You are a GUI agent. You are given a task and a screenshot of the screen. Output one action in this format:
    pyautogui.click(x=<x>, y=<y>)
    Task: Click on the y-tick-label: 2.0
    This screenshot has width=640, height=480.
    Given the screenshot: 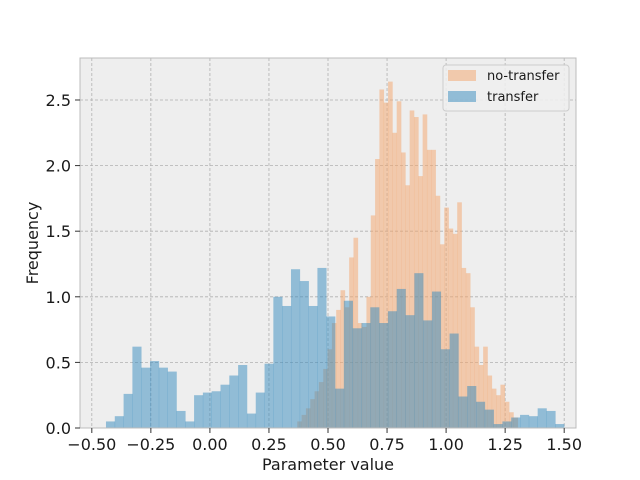 What is the action you would take?
    pyautogui.click(x=58, y=166)
    